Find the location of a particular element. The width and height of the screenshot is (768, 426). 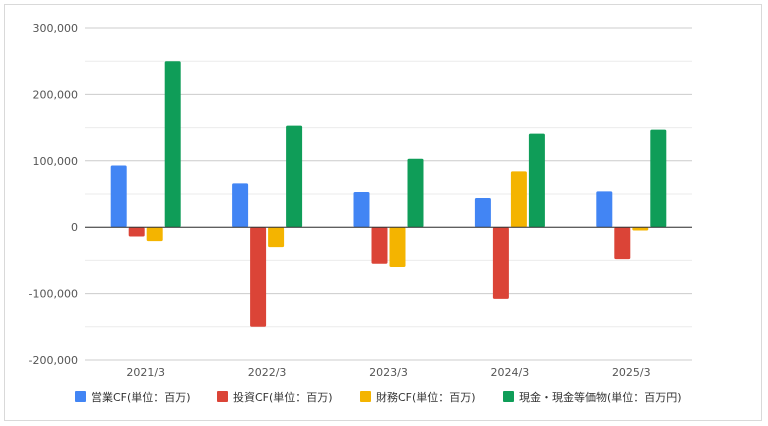

y-tick-label: -200,000 is located at coordinates (53, 360).